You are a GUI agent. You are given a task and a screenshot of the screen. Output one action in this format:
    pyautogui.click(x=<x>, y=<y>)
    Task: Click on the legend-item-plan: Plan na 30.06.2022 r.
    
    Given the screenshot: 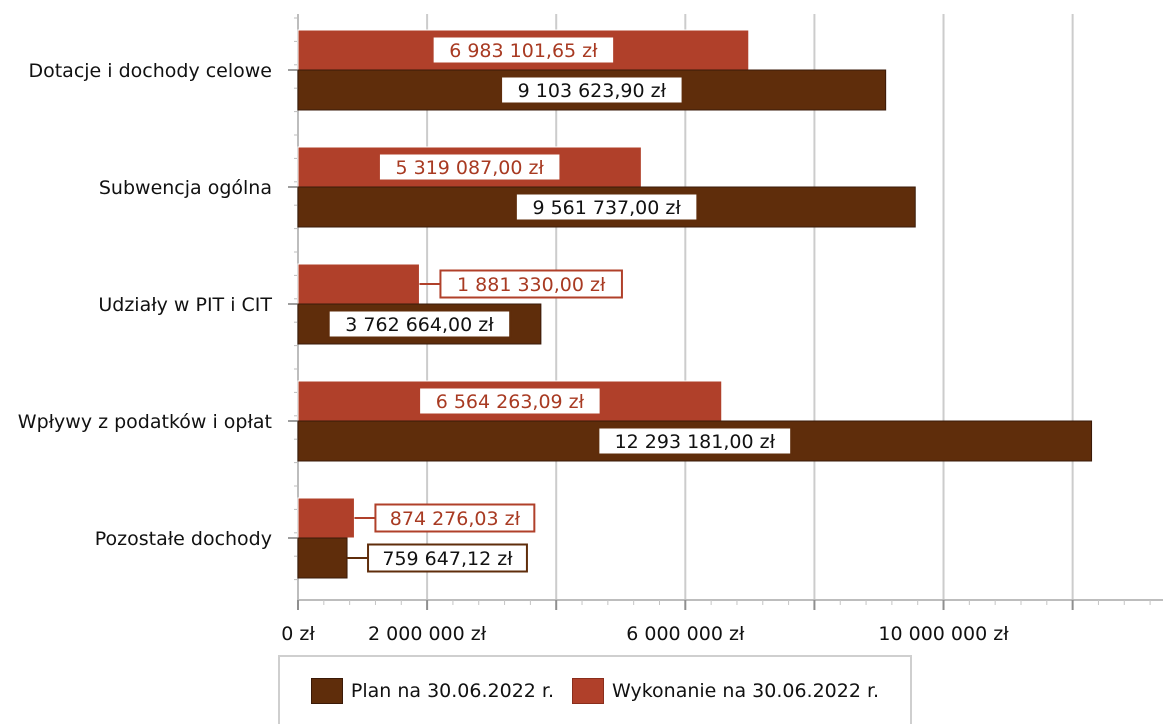 What is the action you would take?
    pyautogui.click(x=432, y=690)
    